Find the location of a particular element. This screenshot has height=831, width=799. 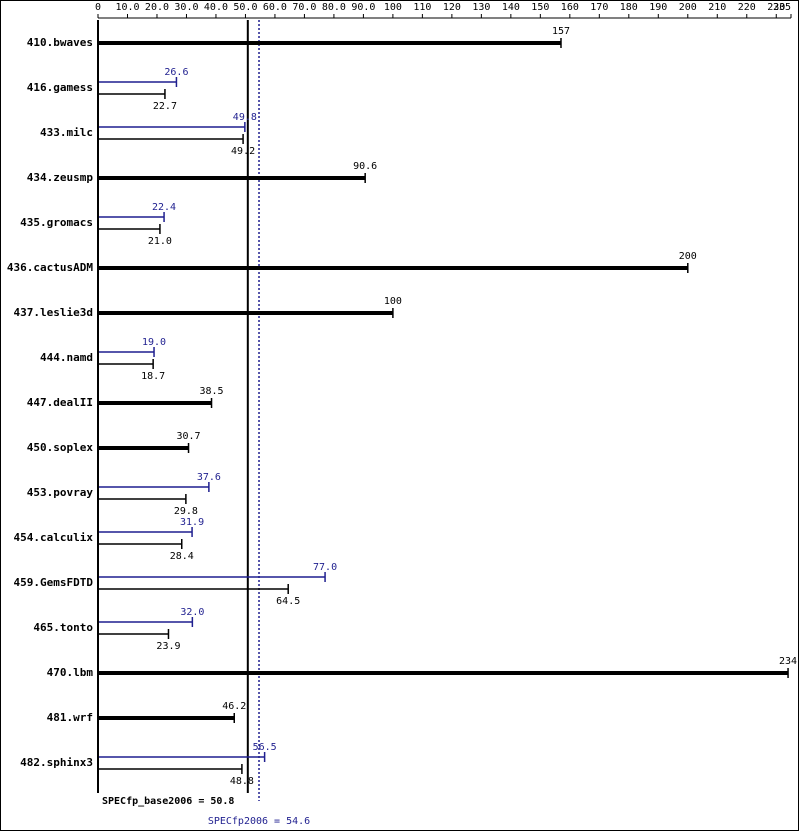

x-tick-label: 200 is located at coordinates (688, 7).